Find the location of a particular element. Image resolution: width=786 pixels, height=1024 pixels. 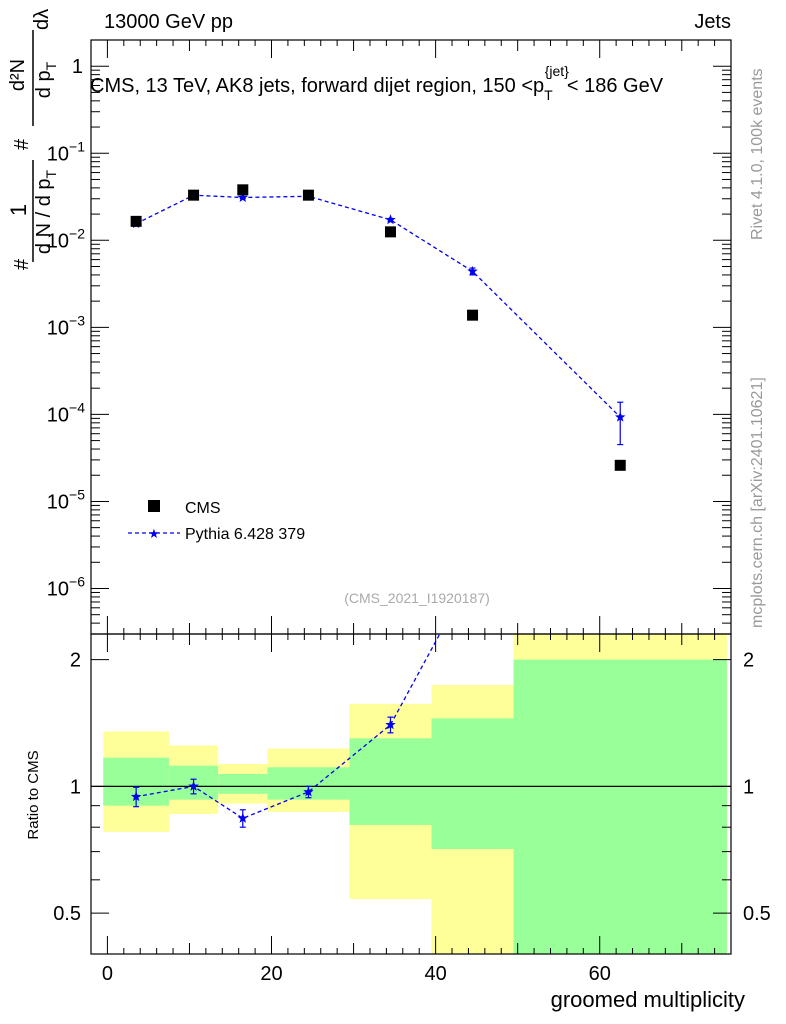

main-ytick-label: 10⁻³ is located at coordinates (66, 325).